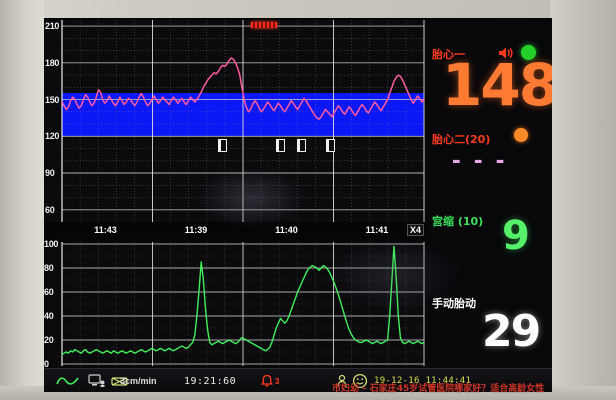 This screenshot has width=616, height=400. What do you see at coordinates (120, 381) in the screenshot?
I see `printer-off-icon` at bounding box center [120, 381].